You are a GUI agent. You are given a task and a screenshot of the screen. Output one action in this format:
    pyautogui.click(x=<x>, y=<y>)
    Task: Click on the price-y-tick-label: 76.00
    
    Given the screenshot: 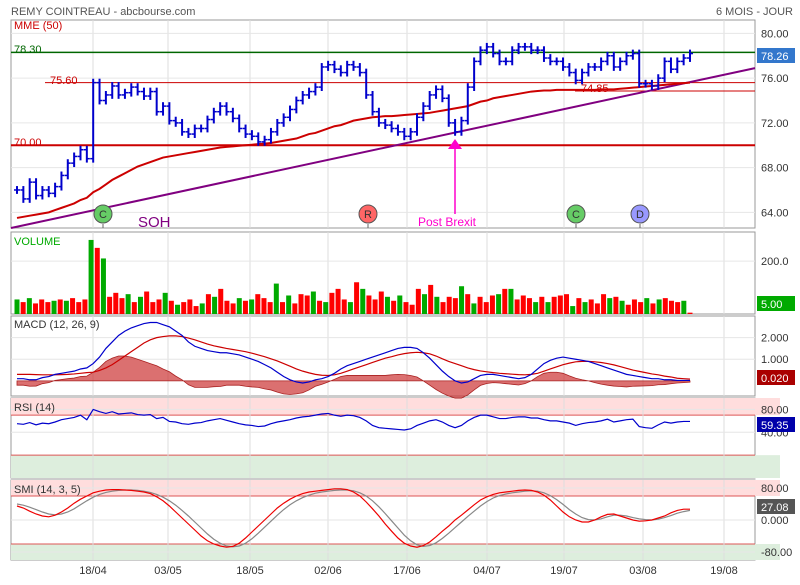 What is the action you would take?
    pyautogui.click(x=775, y=79)
    